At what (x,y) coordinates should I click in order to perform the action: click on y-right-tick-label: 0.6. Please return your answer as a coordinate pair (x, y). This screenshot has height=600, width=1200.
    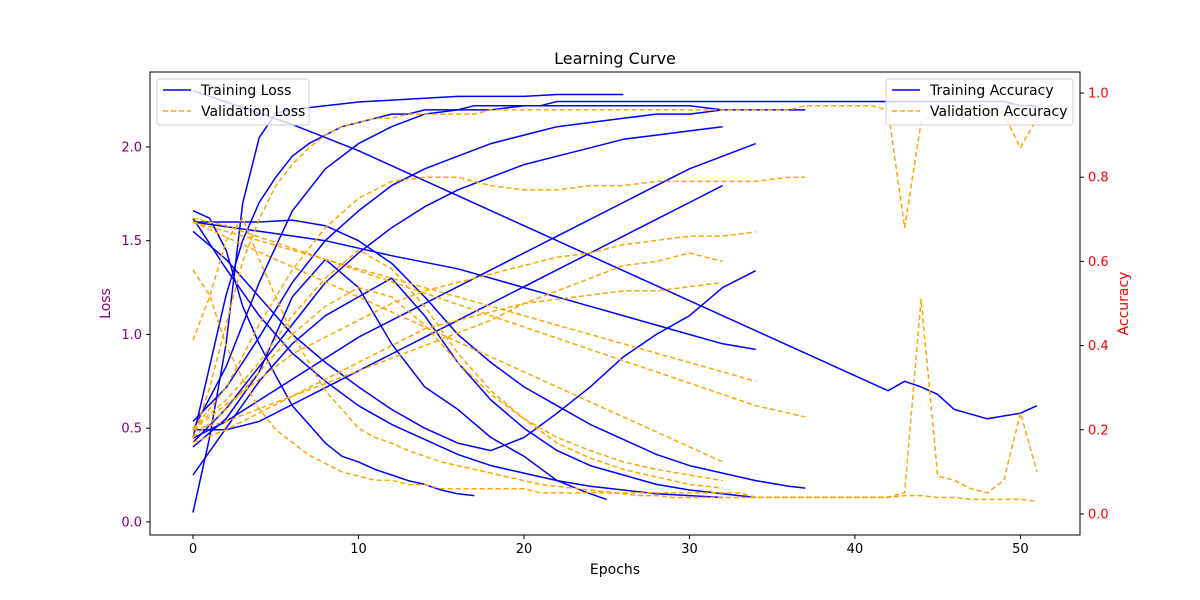
    Looking at the image, I should click on (1098, 262).